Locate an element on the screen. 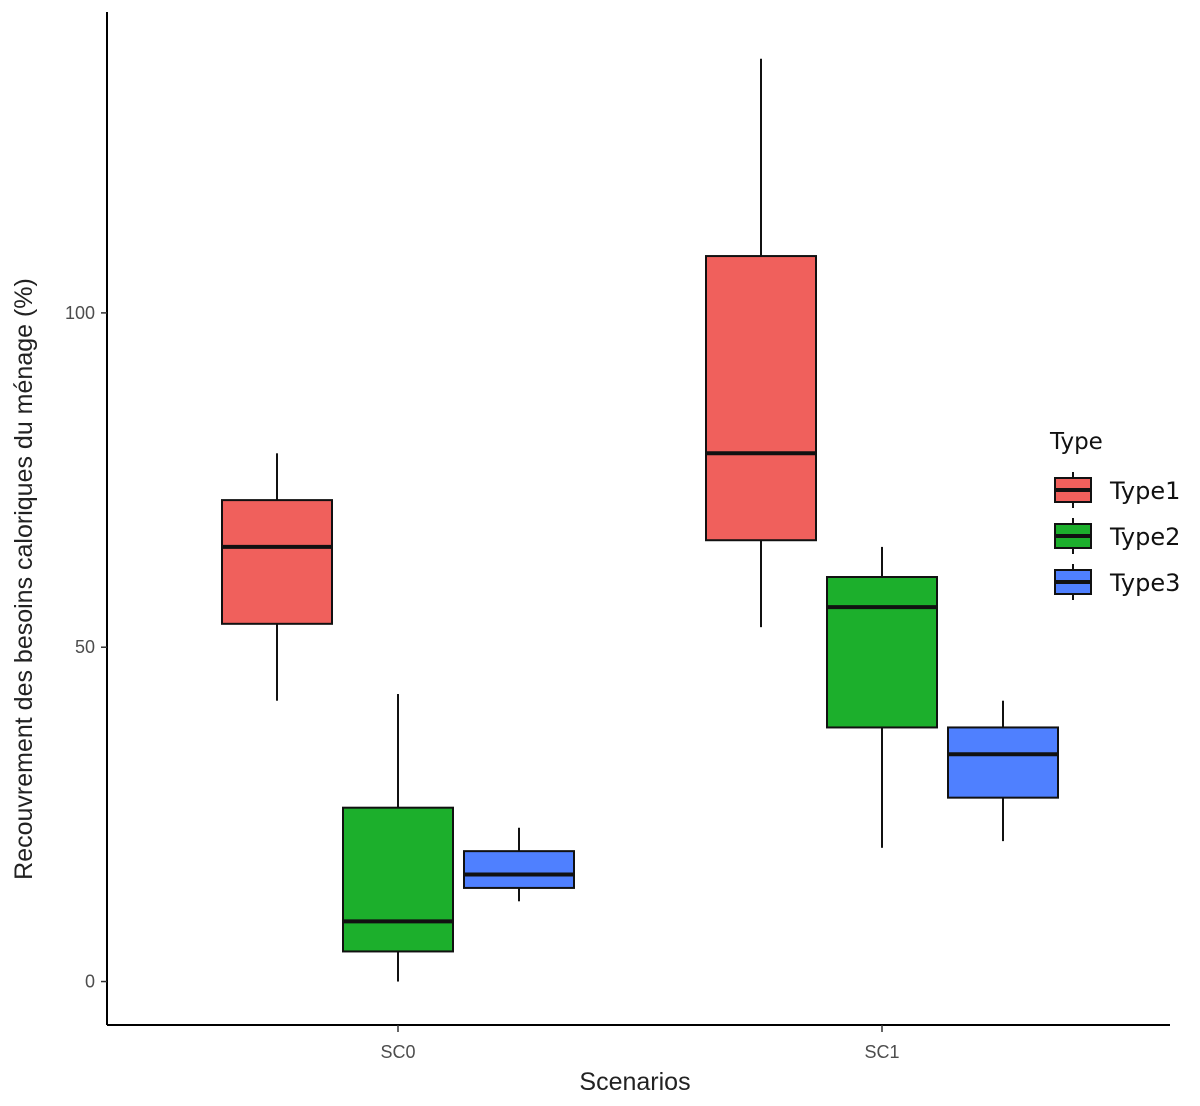 The width and height of the screenshot is (1200, 1106). box-type2-sc0 is located at coordinates (398, 879).